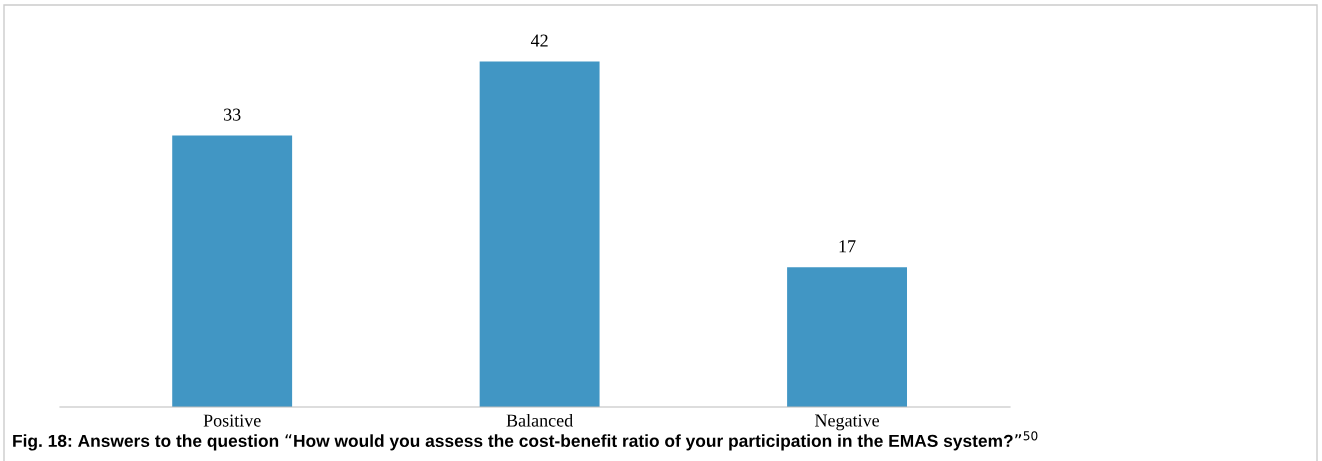 This screenshot has height=461, width=1322. I want to click on x-tick-label: Balanced, so click(539, 420).